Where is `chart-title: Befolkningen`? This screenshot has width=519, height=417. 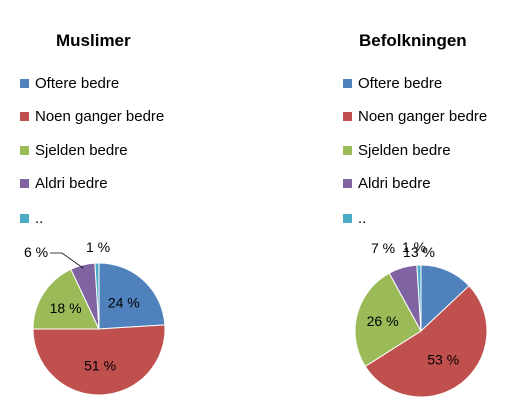 chart-title: Befolkningen is located at coordinates (413, 40).